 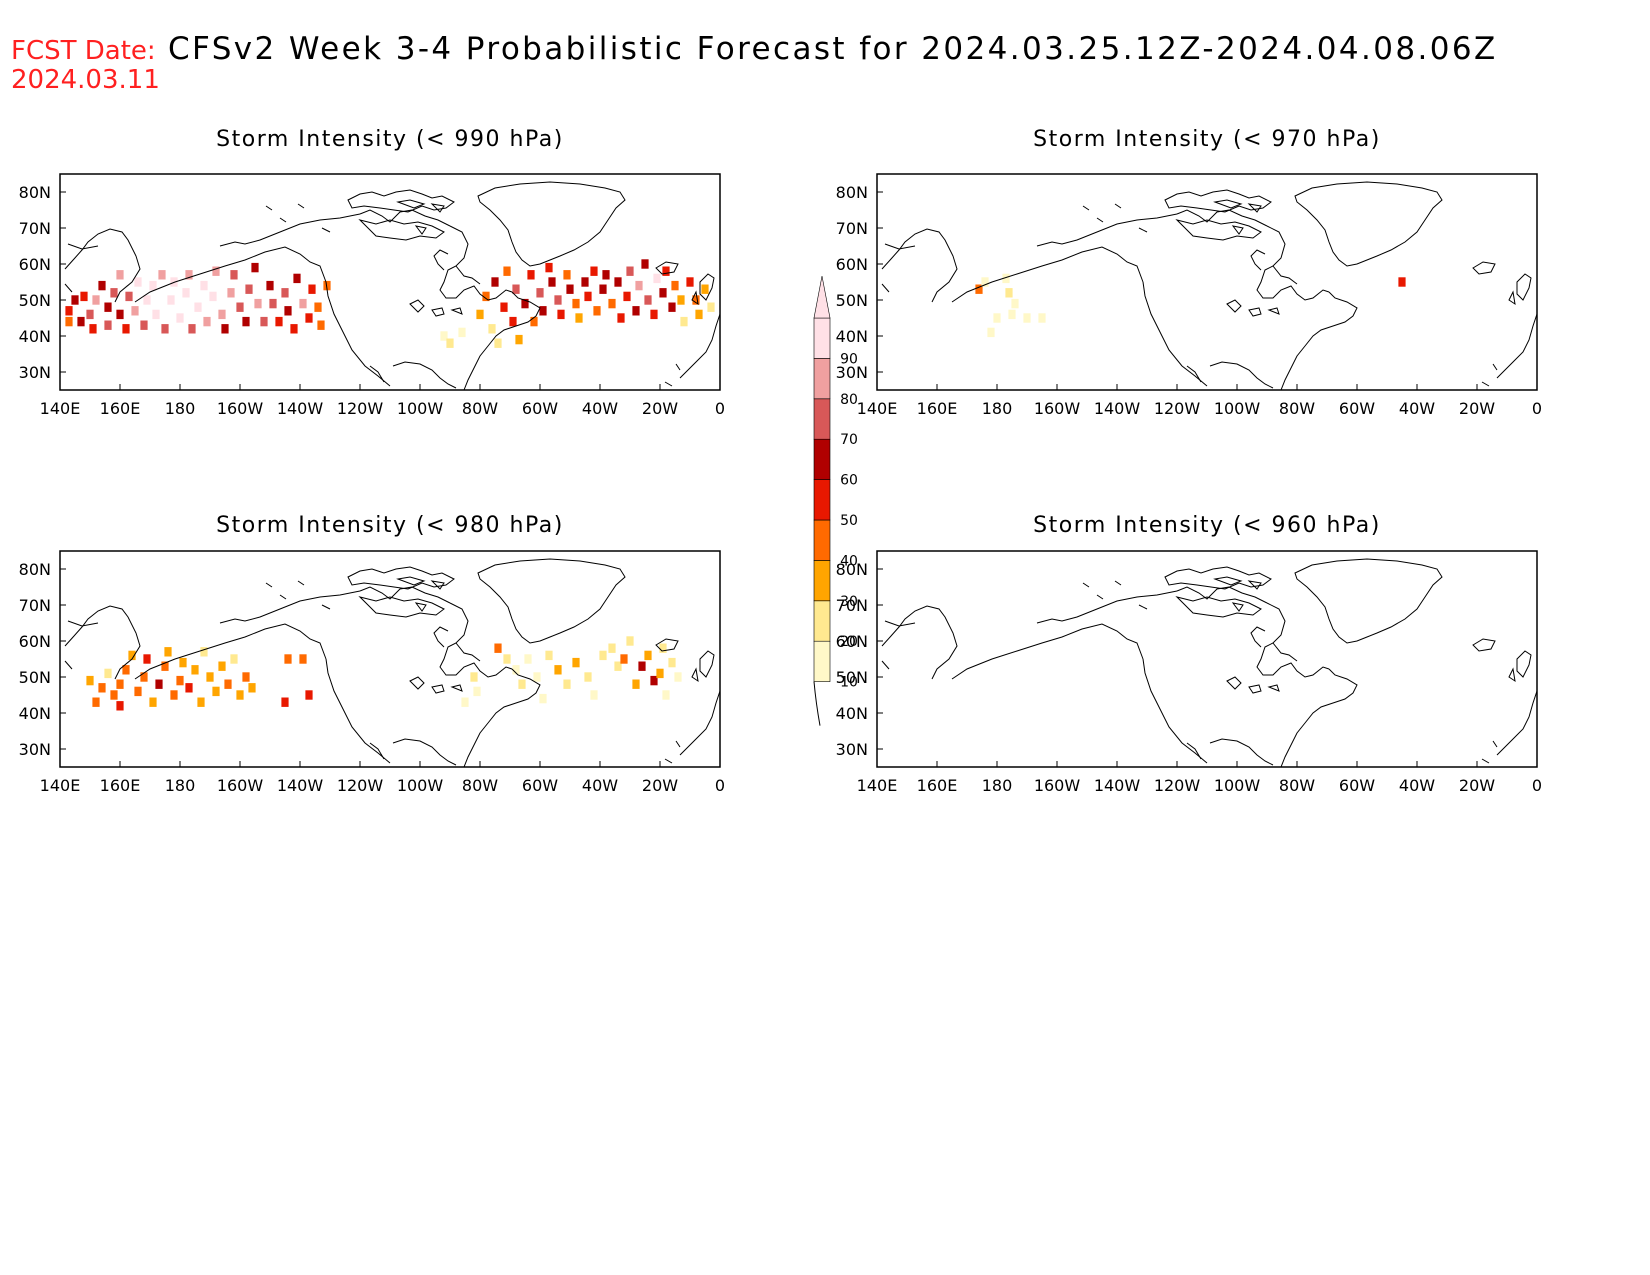 What do you see at coordinates (35, 569) in the screenshot?
I see `lat-tick-label: 80N` at bounding box center [35, 569].